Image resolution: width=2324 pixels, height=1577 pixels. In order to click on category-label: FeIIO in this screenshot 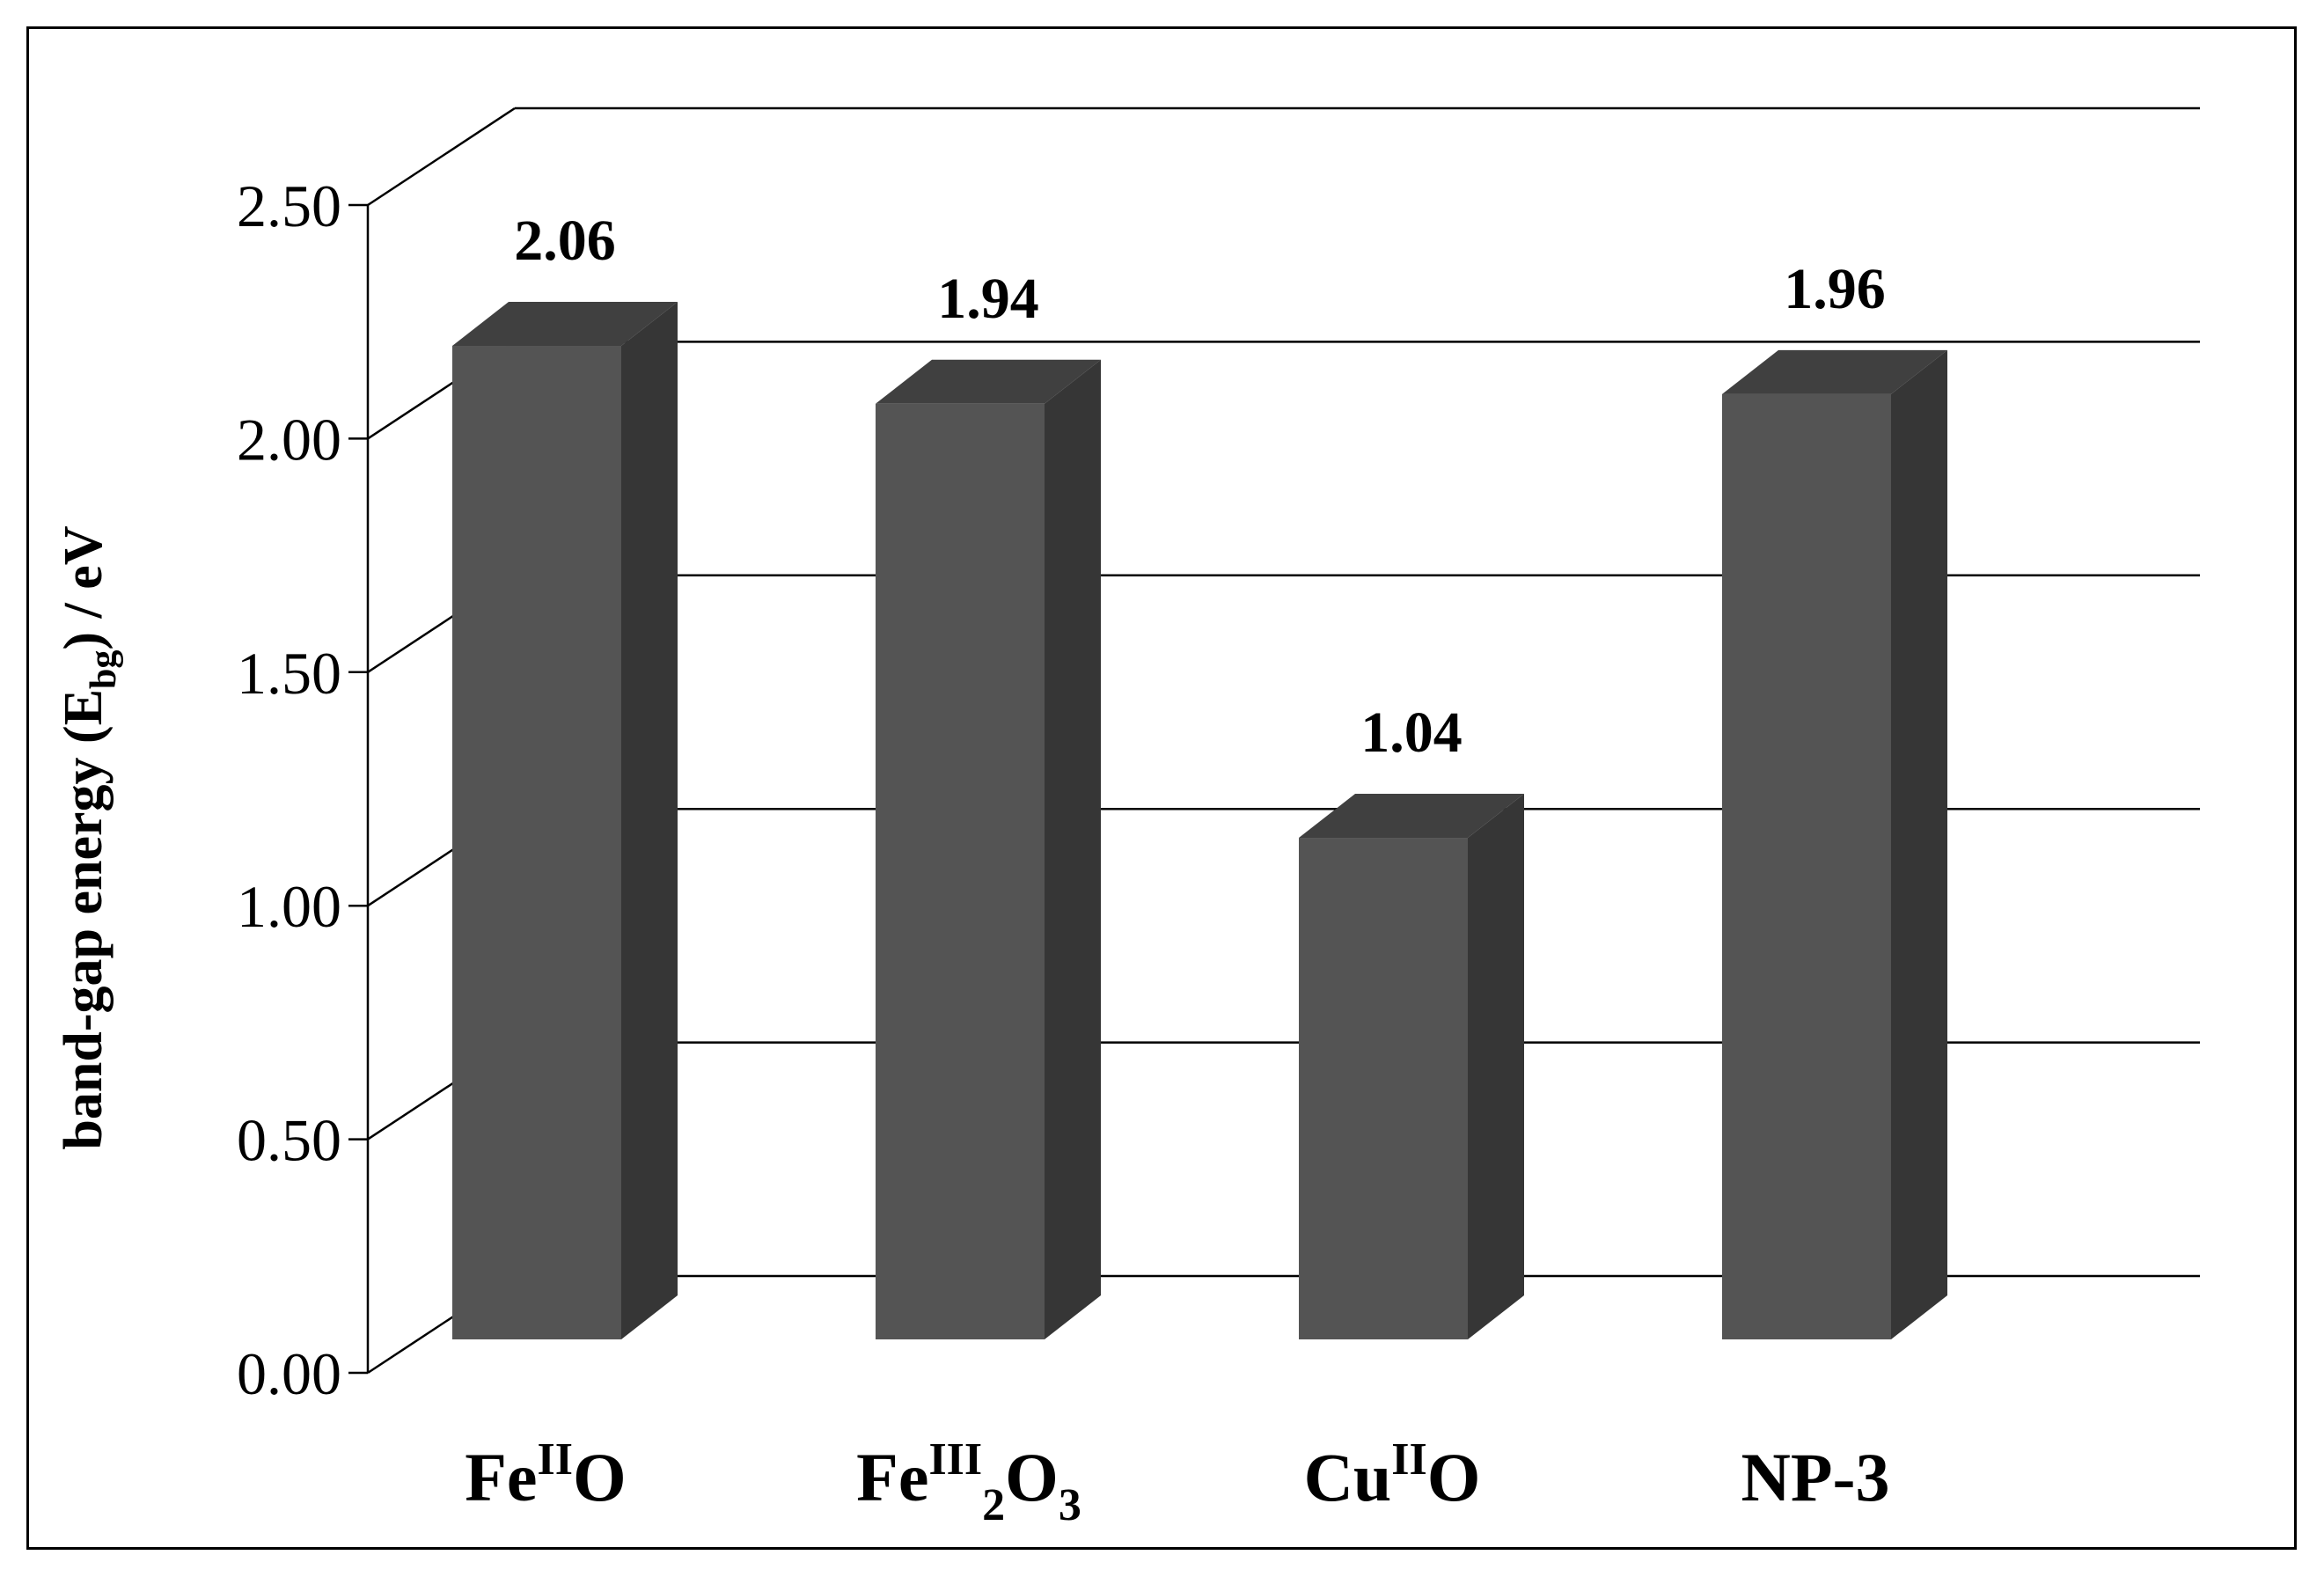, I will do `click(545, 1474)`.